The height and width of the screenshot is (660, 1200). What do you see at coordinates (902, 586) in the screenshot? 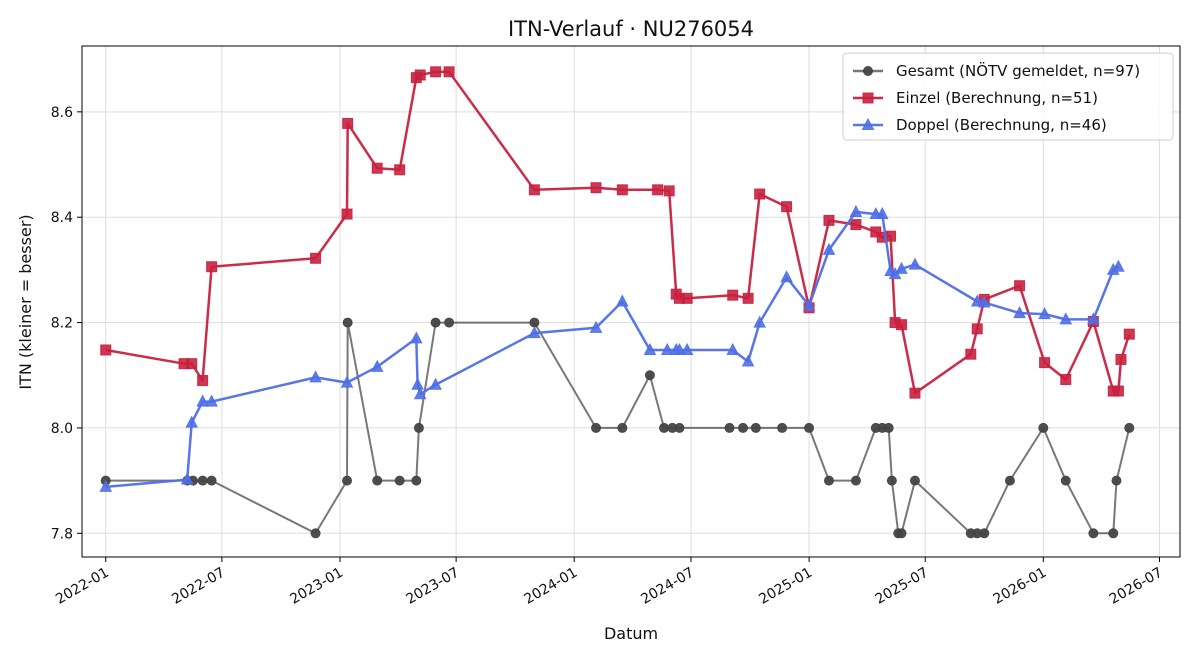
I see `x-tick-label: 2025-07` at bounding box center [902, 586].